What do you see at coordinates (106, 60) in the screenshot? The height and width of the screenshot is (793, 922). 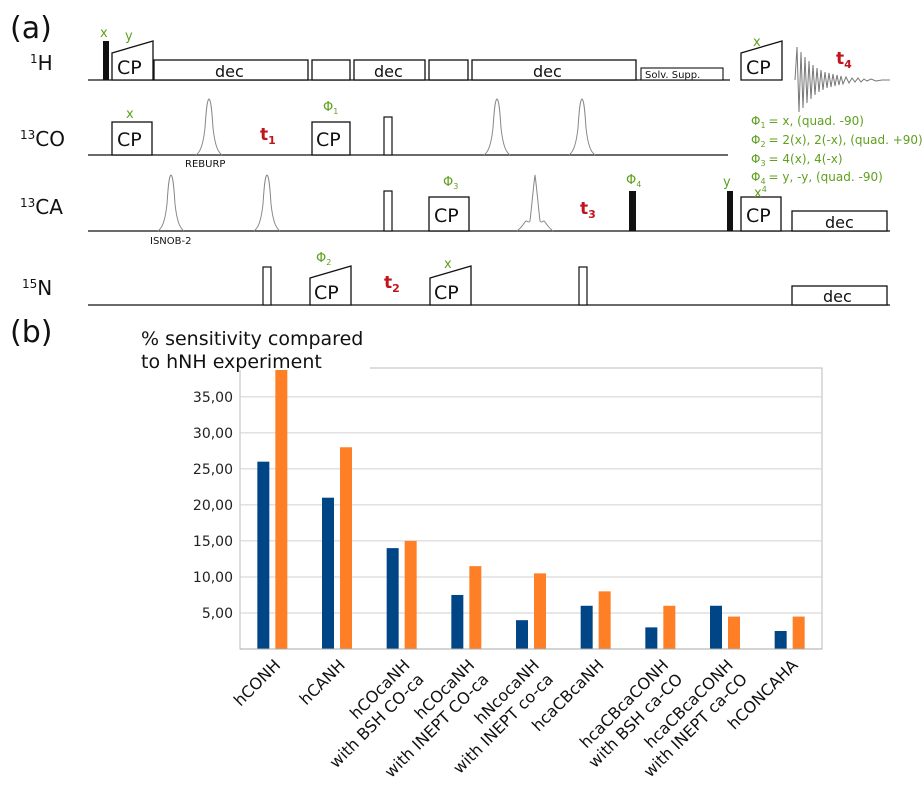 I see `h-90-pulse` at bounding box center [106, 60].